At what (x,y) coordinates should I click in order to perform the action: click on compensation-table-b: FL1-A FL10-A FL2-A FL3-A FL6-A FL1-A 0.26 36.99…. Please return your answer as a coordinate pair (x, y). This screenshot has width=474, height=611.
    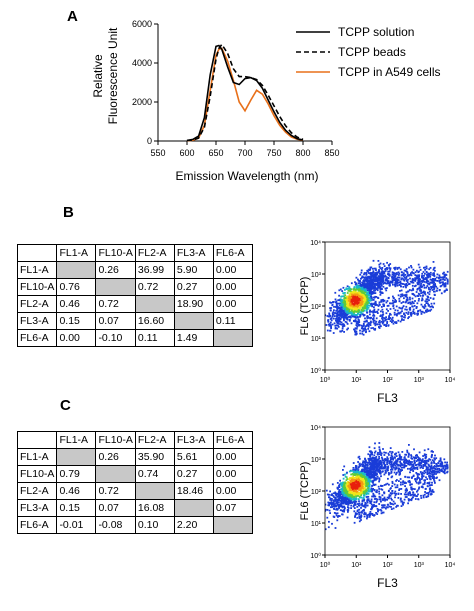
    Looking at the image, I should click on (134, 295).